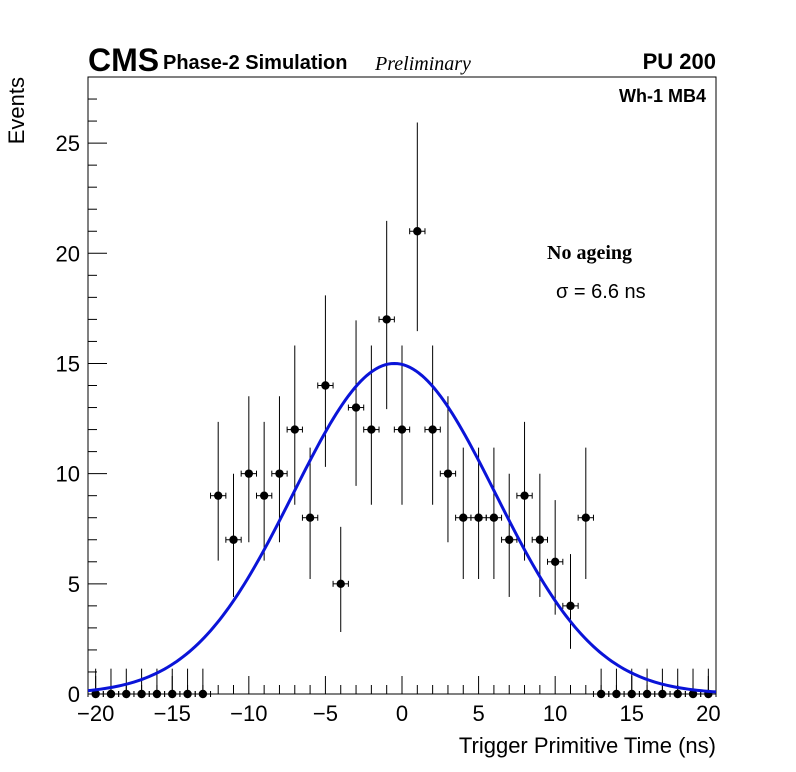 This screenshot has width=796, height=772. What do you see at coordinates (16, 110) in the screenshot?
I see `y-axis-label: Events` at bounding box center [16, 110].